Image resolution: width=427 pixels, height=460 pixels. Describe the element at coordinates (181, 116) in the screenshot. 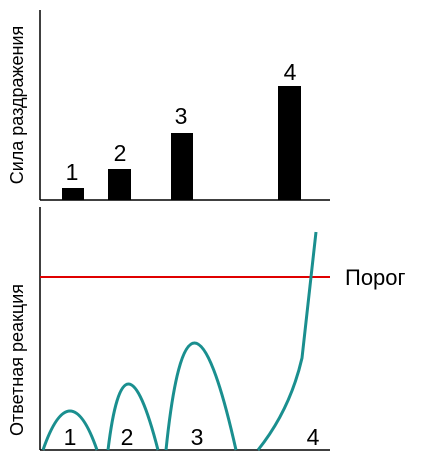

I see `bar-label: 3` at that location.